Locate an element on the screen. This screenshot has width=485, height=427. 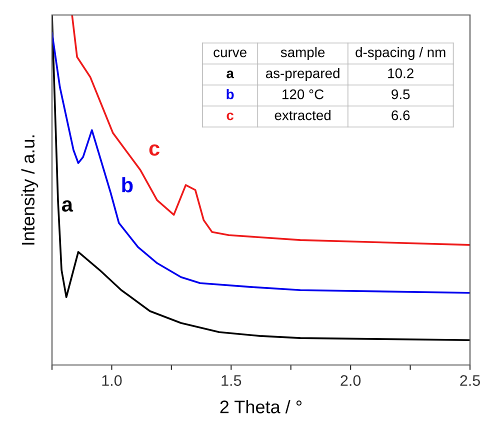
x-tick-label: 2.0 is located at coordinates (350, 380).